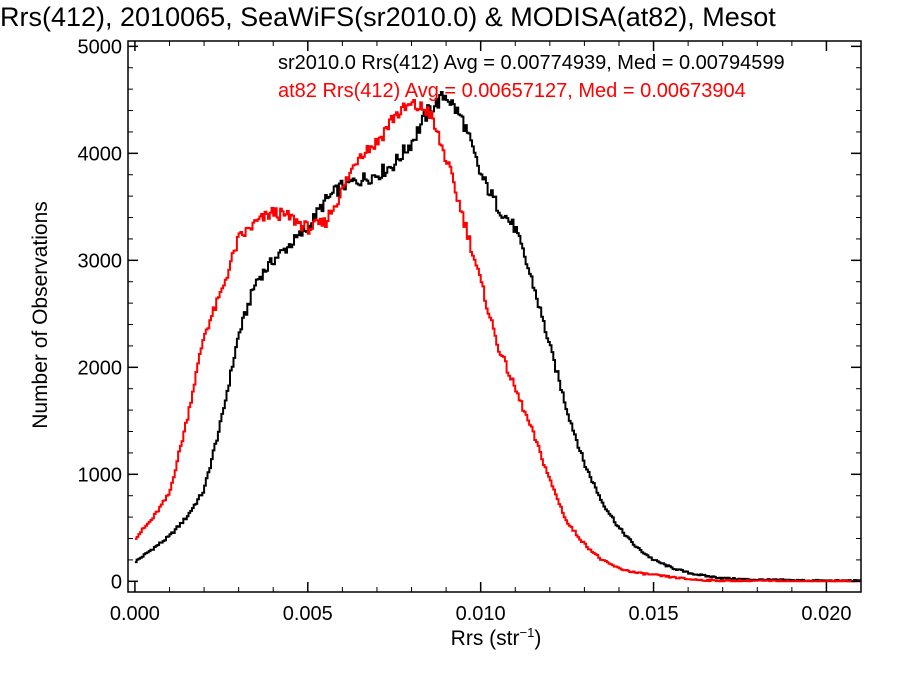 Image resolution: width=900 pixels, height=675 pixels. I want to click on x-axis-label-superscript: −1, so click(527, 632).